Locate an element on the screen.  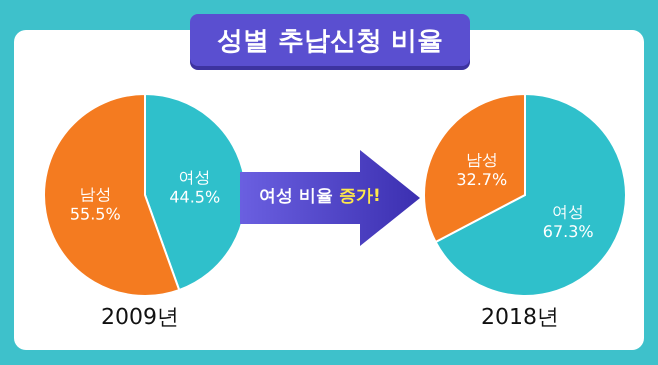
text: 2018년 is located at coordinates (520, 318).